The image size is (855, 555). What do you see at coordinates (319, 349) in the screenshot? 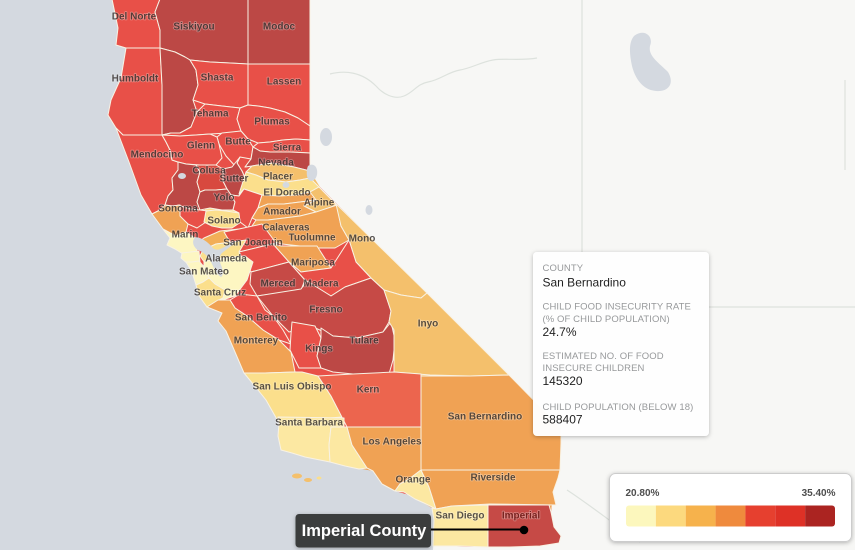
I see `svg-text: Kings` at bounding box center [319, 349].